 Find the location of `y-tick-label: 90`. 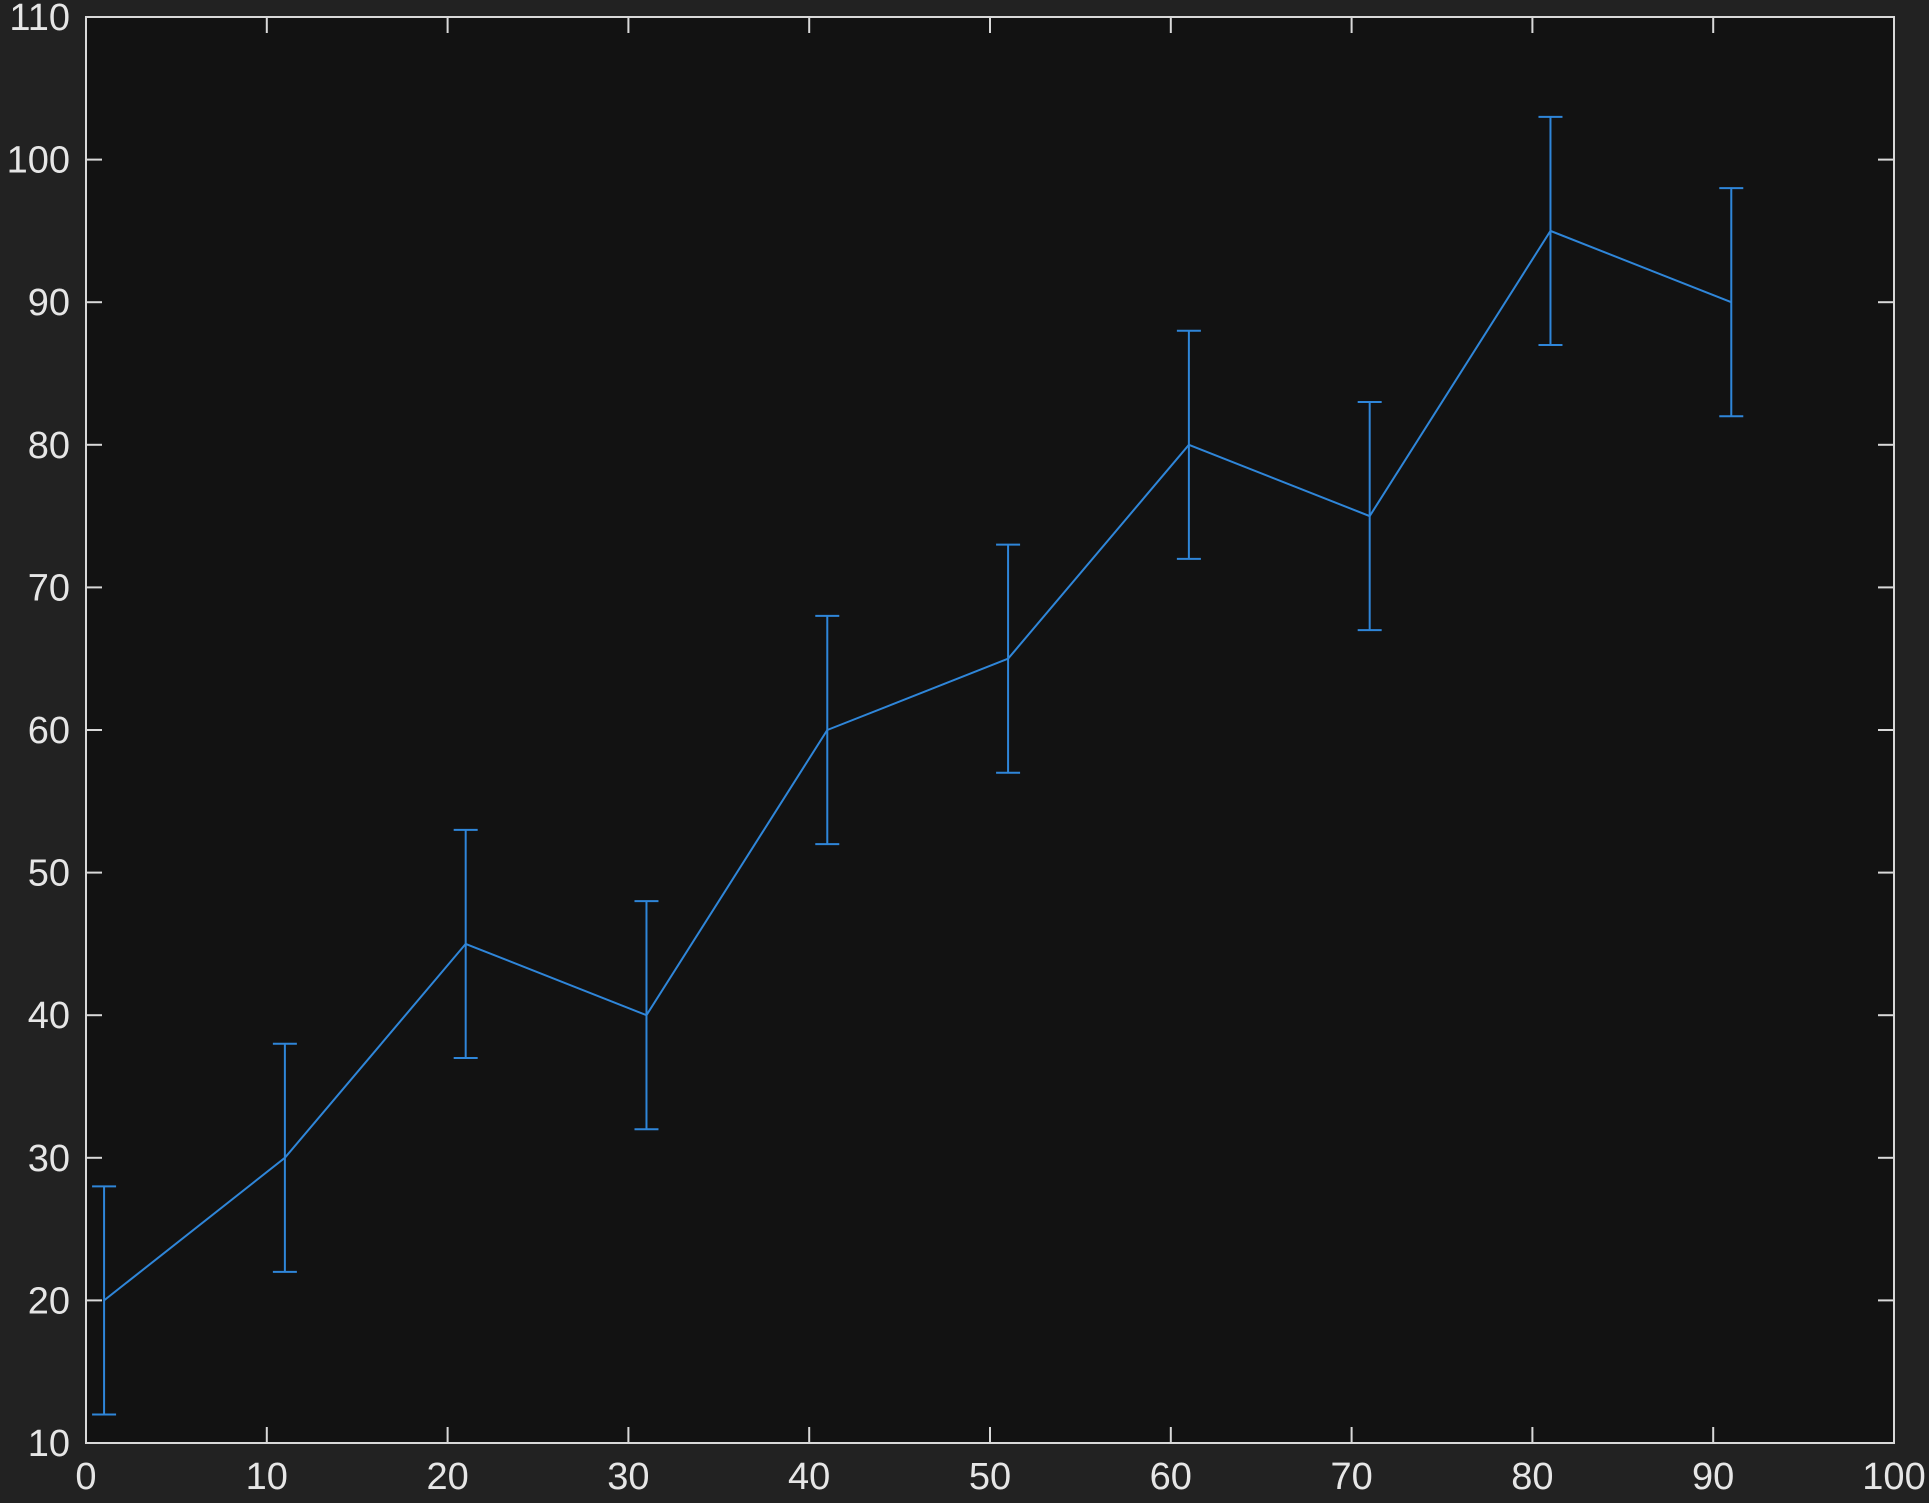

y-tick-label: 90 is located at coordinates (49, 303).